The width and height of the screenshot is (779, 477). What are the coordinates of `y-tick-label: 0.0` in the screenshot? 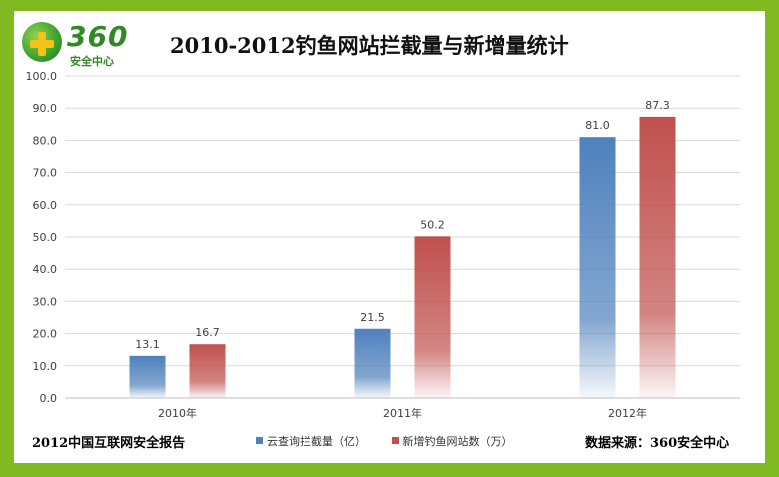 It's located at (49, 398).